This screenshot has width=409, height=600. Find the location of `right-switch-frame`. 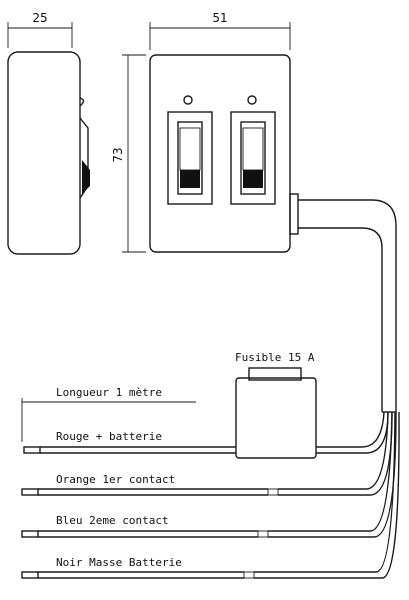

right-switch-frame is located at coordinates (253, 158).